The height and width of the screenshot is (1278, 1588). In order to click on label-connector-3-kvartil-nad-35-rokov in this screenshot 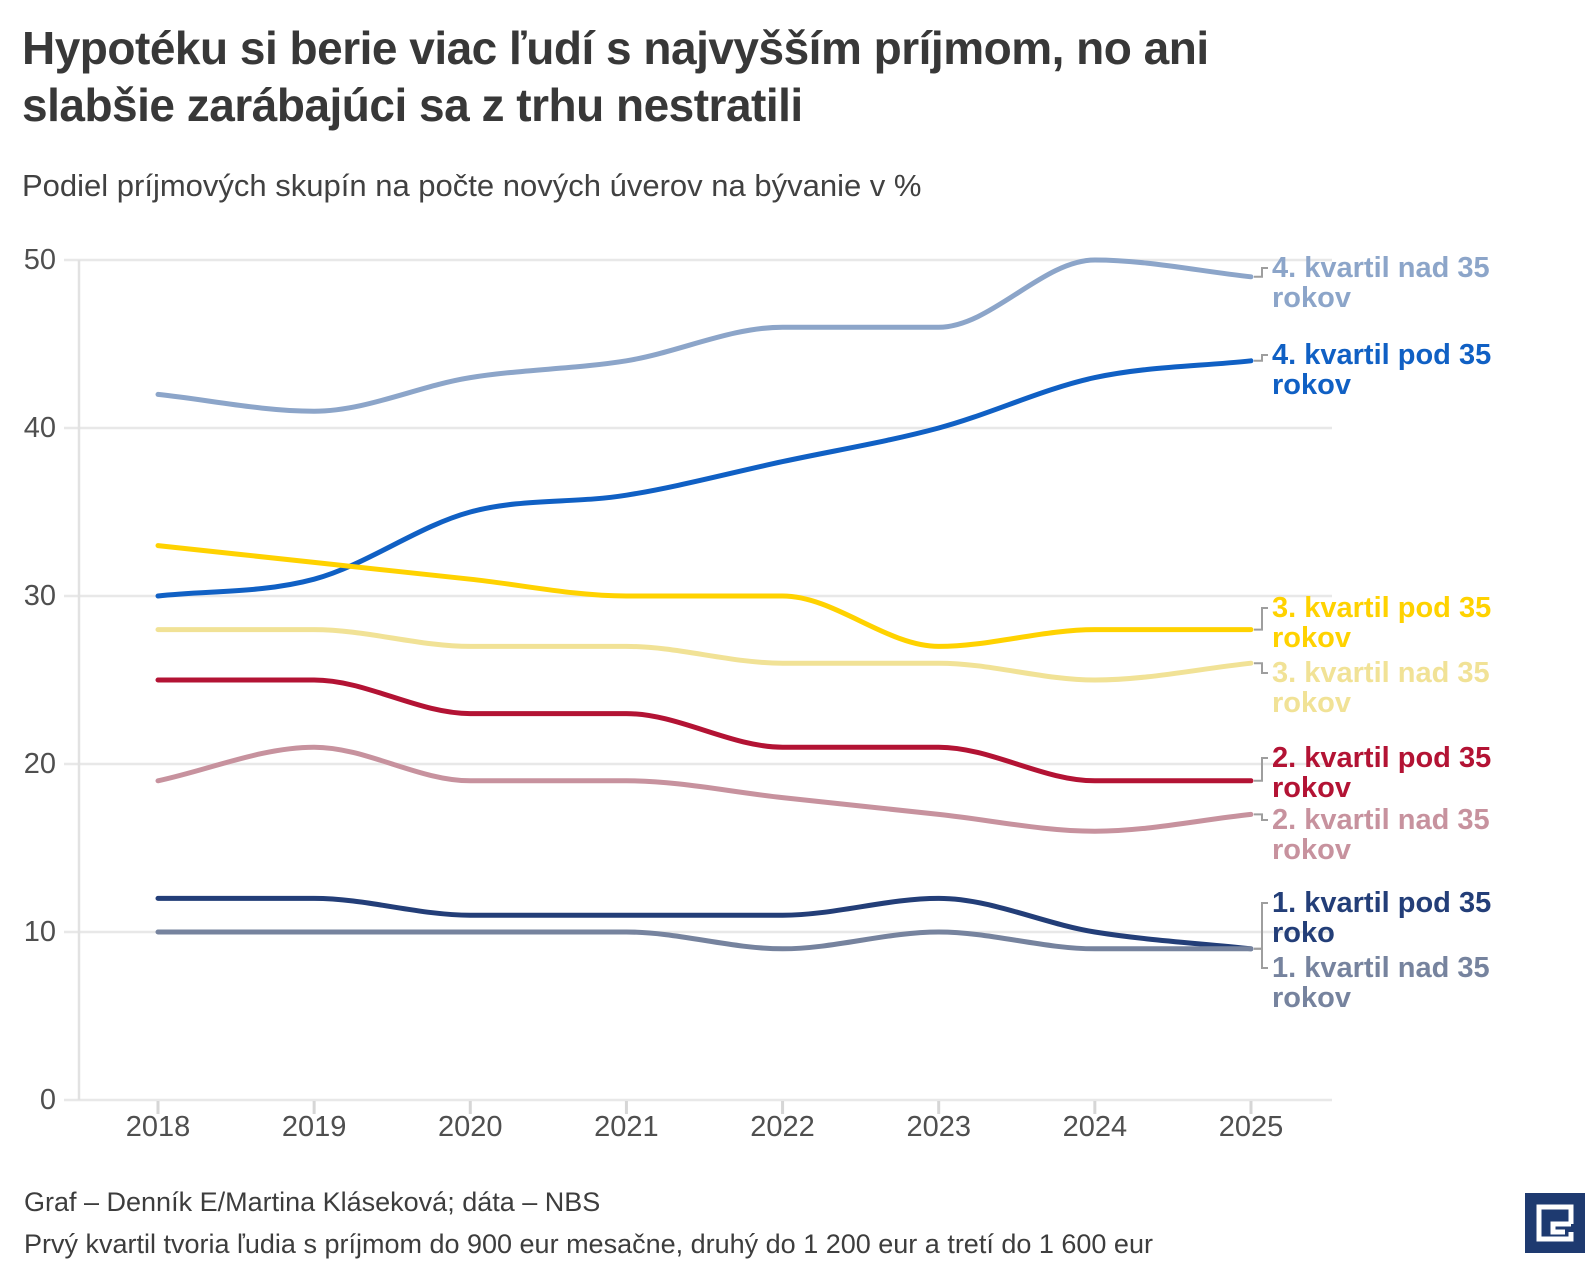, I will do `click(1261, 668)`.